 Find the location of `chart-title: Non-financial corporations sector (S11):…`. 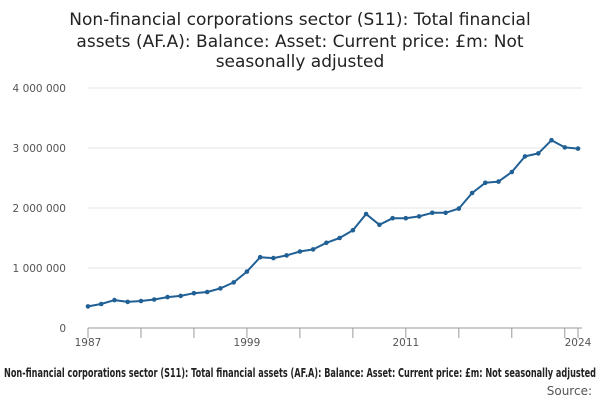

chart-title: Non-financial corporations sector (S11):… is located at coordinates (299, 41).